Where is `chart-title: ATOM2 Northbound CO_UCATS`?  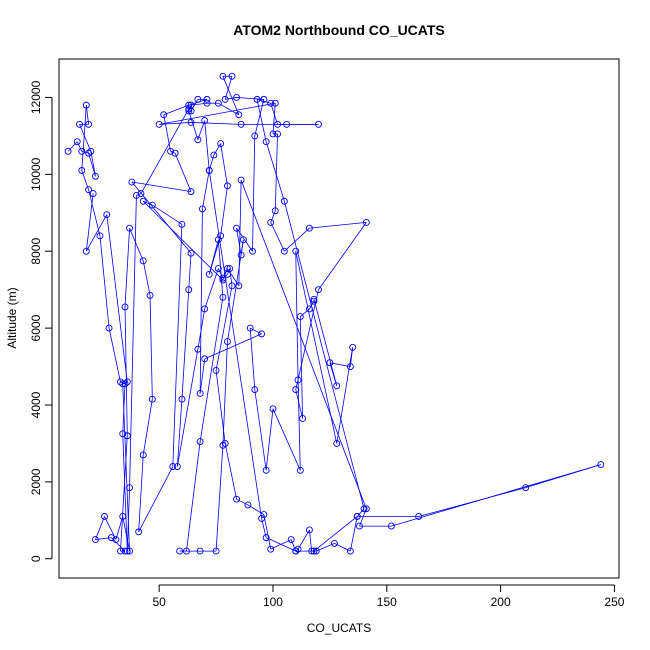
chart-title: ATOM2 Northbound CO_UCATS is located at coordinates (339, 30).